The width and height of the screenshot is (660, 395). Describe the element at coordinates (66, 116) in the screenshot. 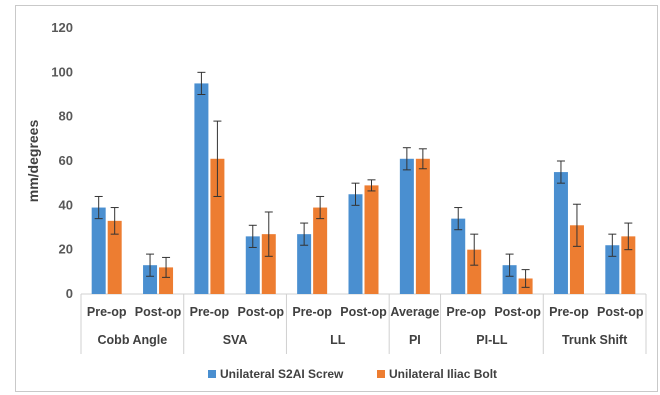

I see `y-tick-label: 80` at that location.